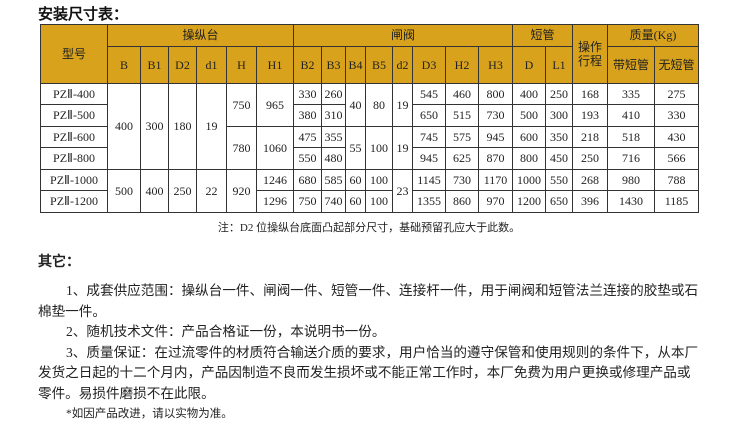 The width and height of the screenshot is (735, 425). What do you see at coordinates (241, 190) in the screenshot?
I see `value-cell: 920` at bounding box center [241, 190].